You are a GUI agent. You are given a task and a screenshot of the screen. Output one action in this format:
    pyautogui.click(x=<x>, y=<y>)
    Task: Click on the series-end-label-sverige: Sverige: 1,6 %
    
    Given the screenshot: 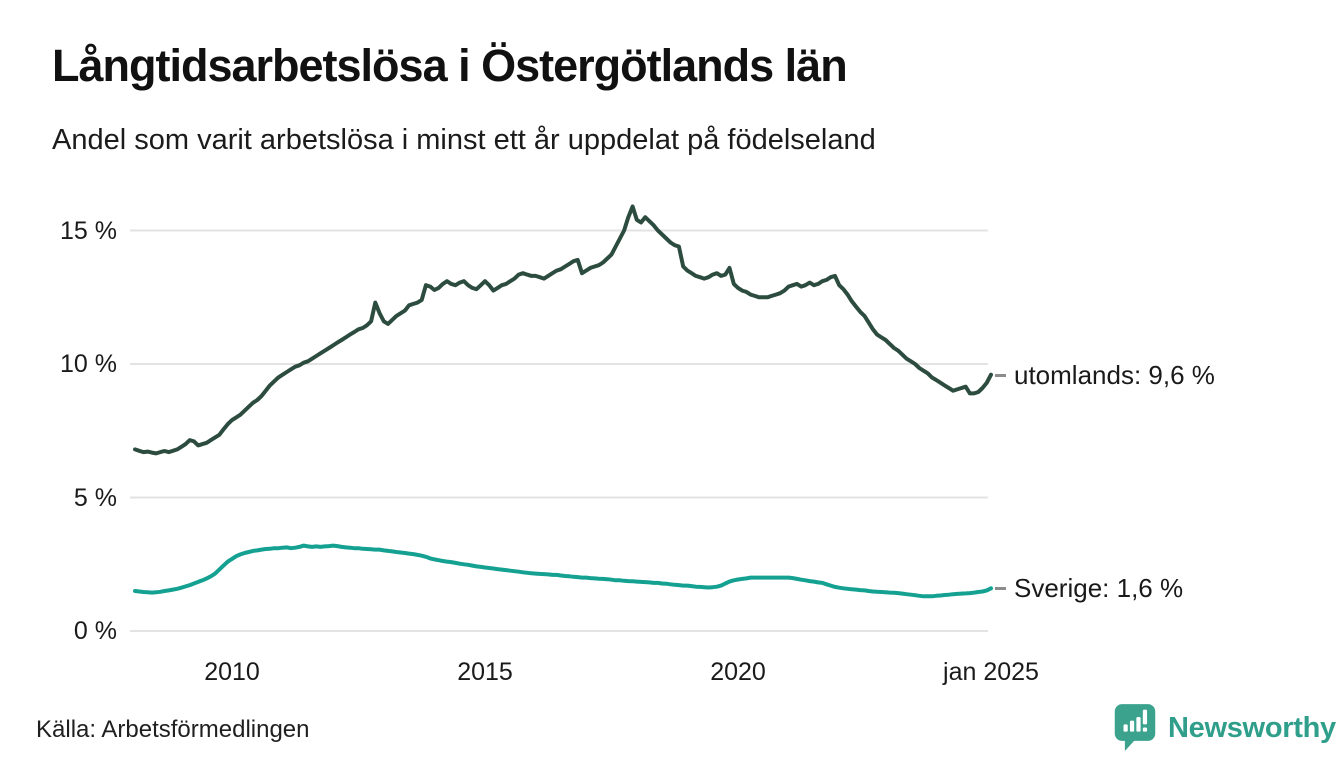 What is the action you would take?
    pyautogui.click(x=1089, y=588)
    